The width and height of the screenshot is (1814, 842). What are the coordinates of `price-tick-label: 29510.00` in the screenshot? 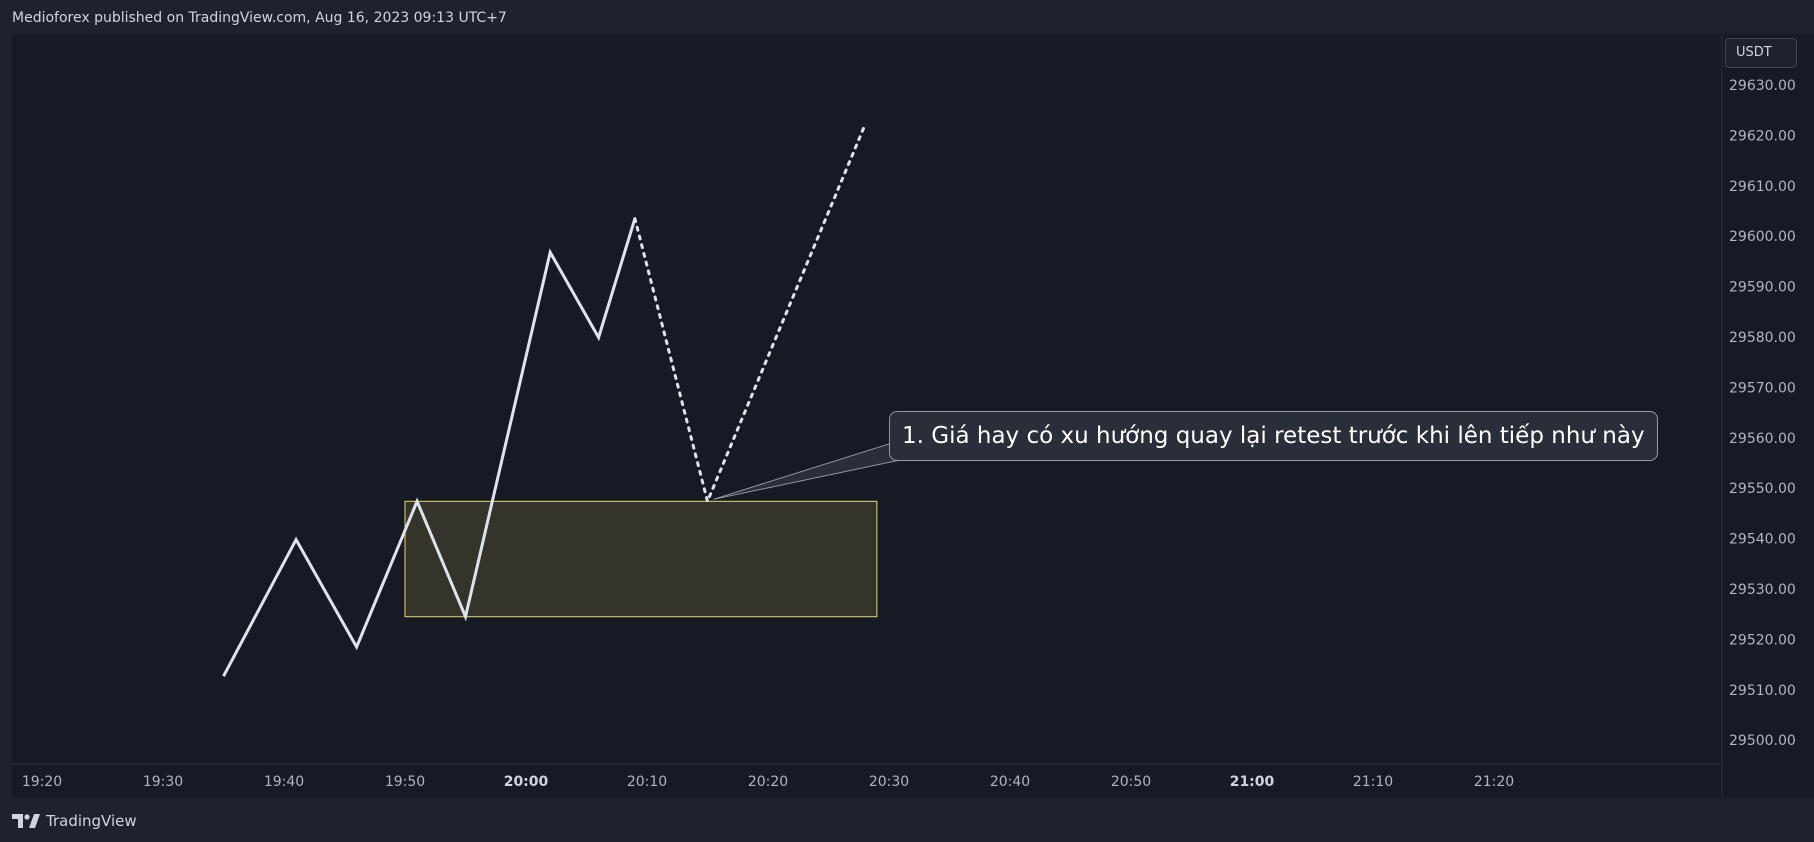 It's located at (1762, 691).